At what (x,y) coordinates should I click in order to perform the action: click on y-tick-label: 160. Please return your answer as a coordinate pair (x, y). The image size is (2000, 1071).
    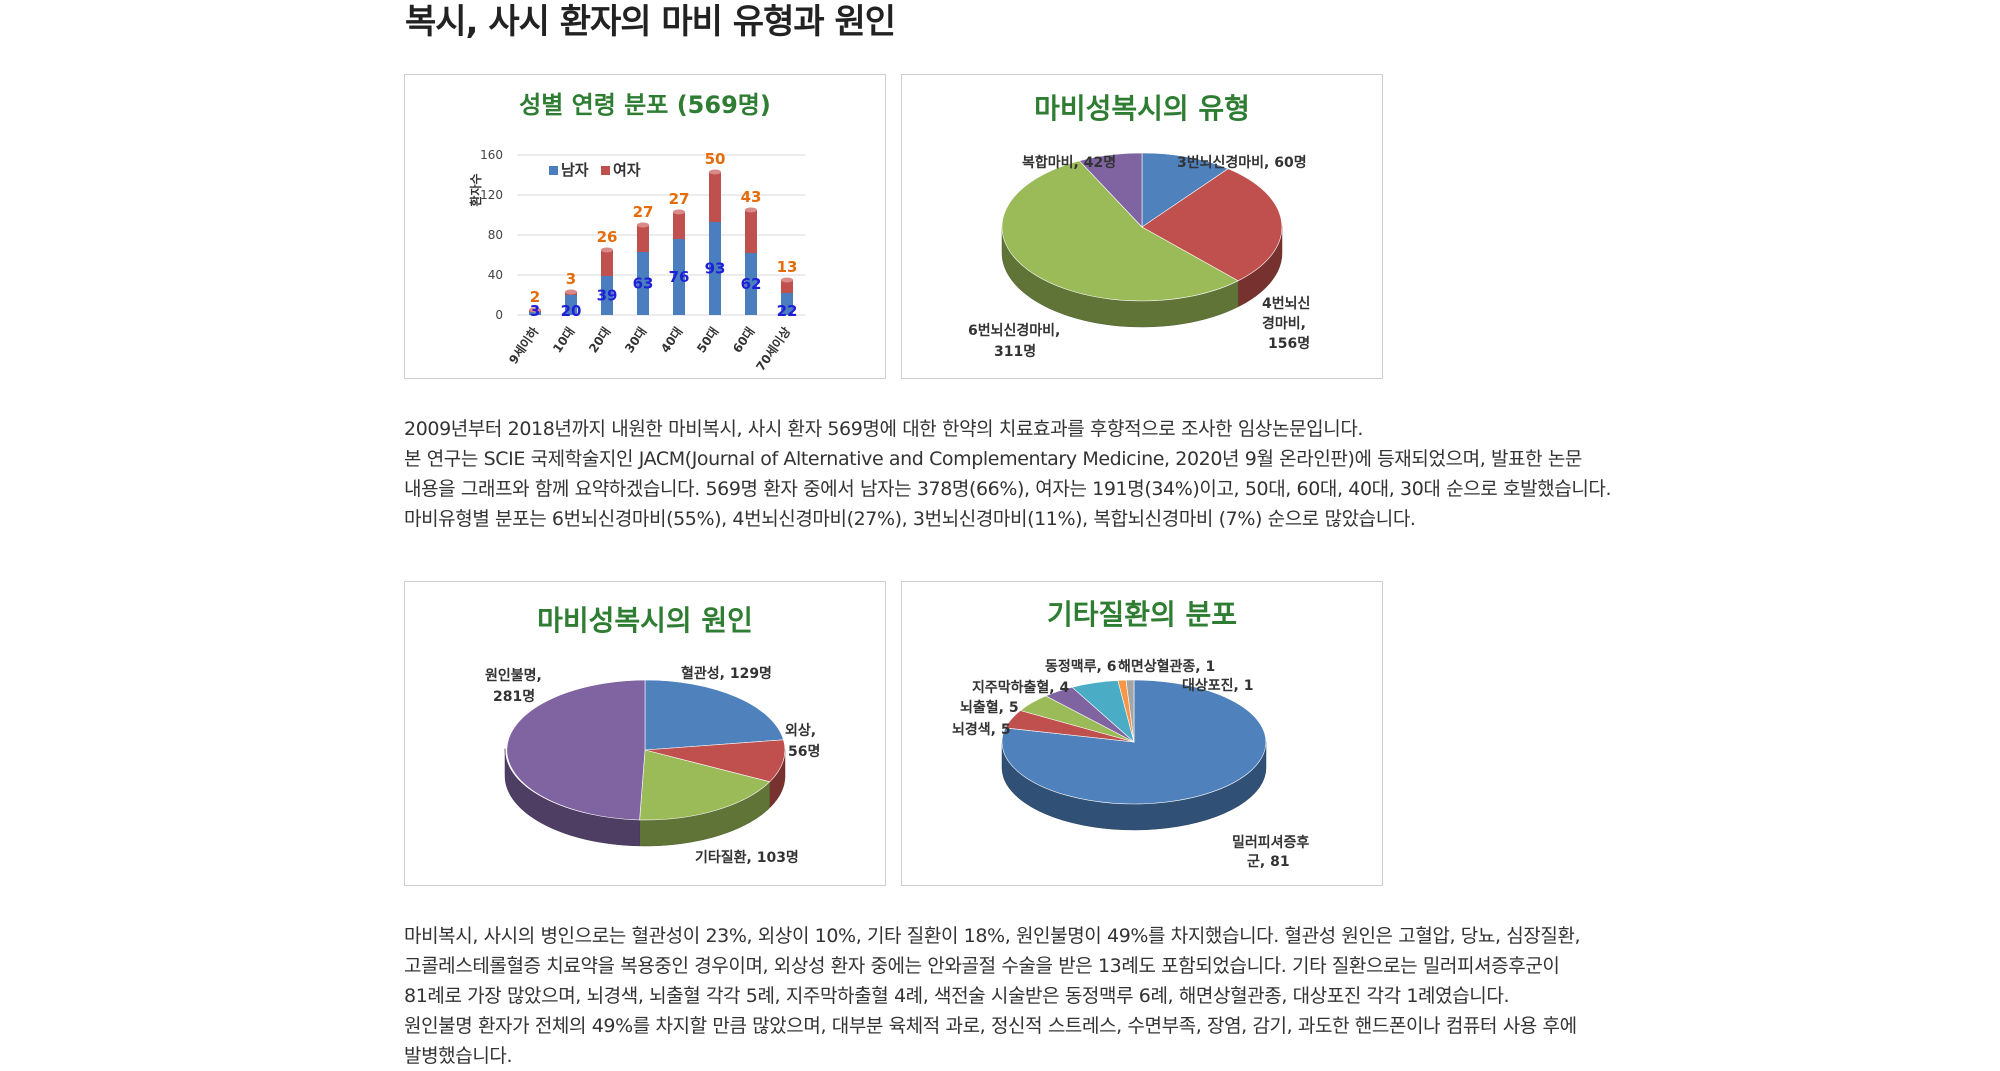
    Looking at the image, I should click on (491, 155).